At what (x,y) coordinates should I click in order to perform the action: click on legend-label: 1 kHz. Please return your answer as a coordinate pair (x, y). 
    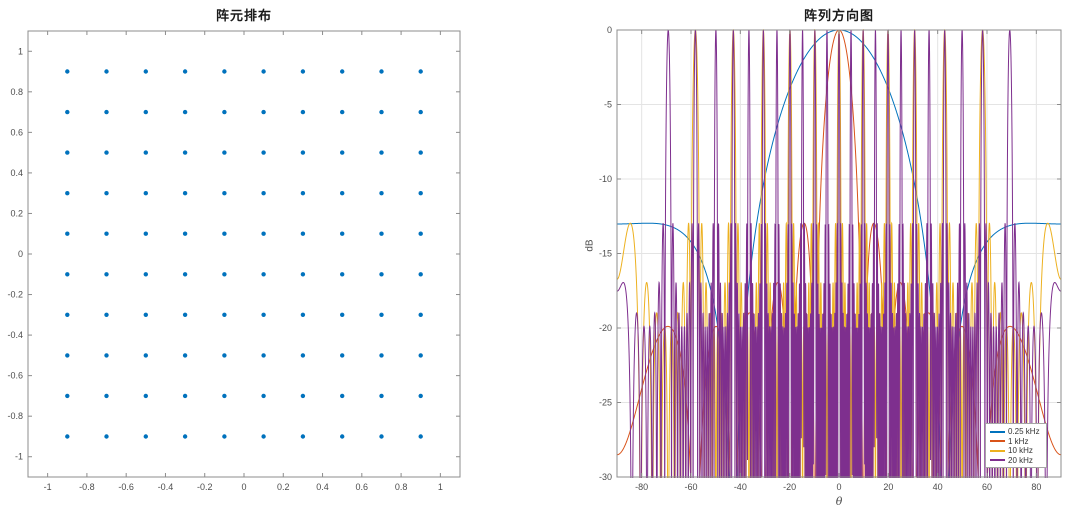
    Looking at the image, I should click on (1018, 441).